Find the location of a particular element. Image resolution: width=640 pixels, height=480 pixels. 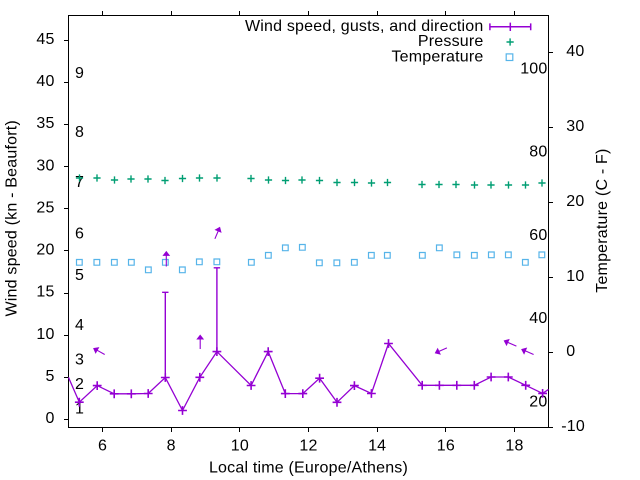

svg-text: Temperature is located at coordinates (437, 56).